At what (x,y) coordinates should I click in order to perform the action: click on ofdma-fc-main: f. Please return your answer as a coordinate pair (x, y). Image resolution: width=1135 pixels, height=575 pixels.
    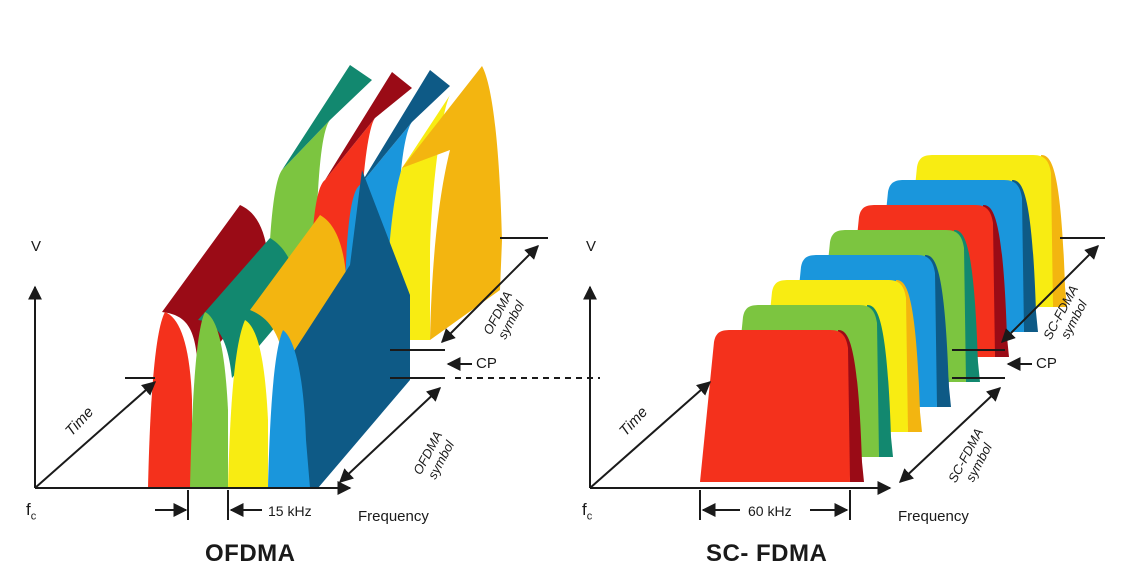
    Looking at the image, I should click on (28, 509).